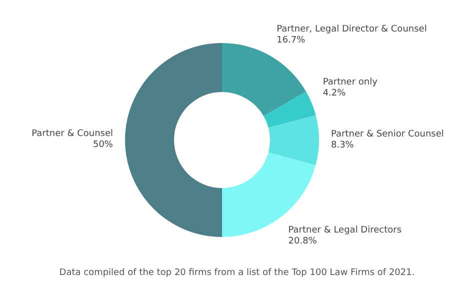 This screenshot has width=474, height=298. What do you see at coordinates (303, 241) in the screenshot?
I see `data-label: 20.8%` at bounding box center [303, 241].